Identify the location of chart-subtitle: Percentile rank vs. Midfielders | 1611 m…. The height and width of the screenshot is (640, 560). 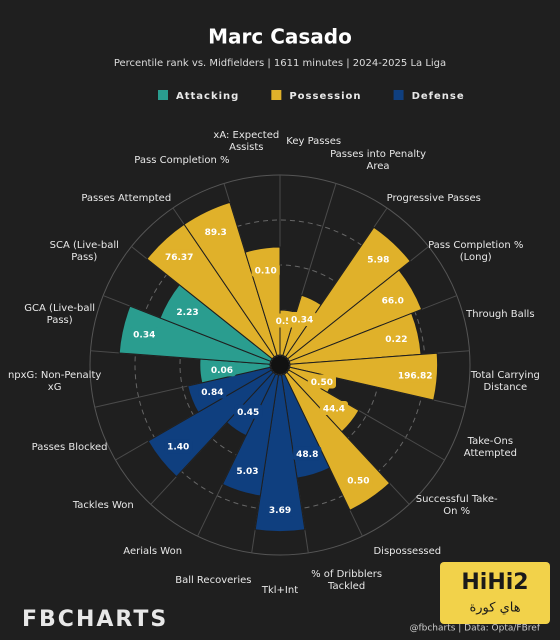
(280, 63).